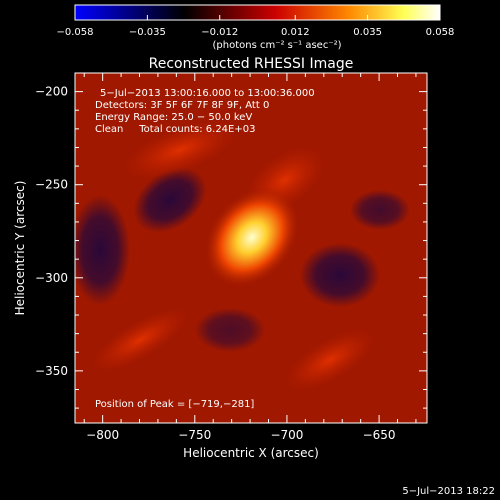  What do you see at coordinates (74, 32) in the screenshot?
I see `colorbar-tick-label: −0.058` at bounding box center [74, 32].